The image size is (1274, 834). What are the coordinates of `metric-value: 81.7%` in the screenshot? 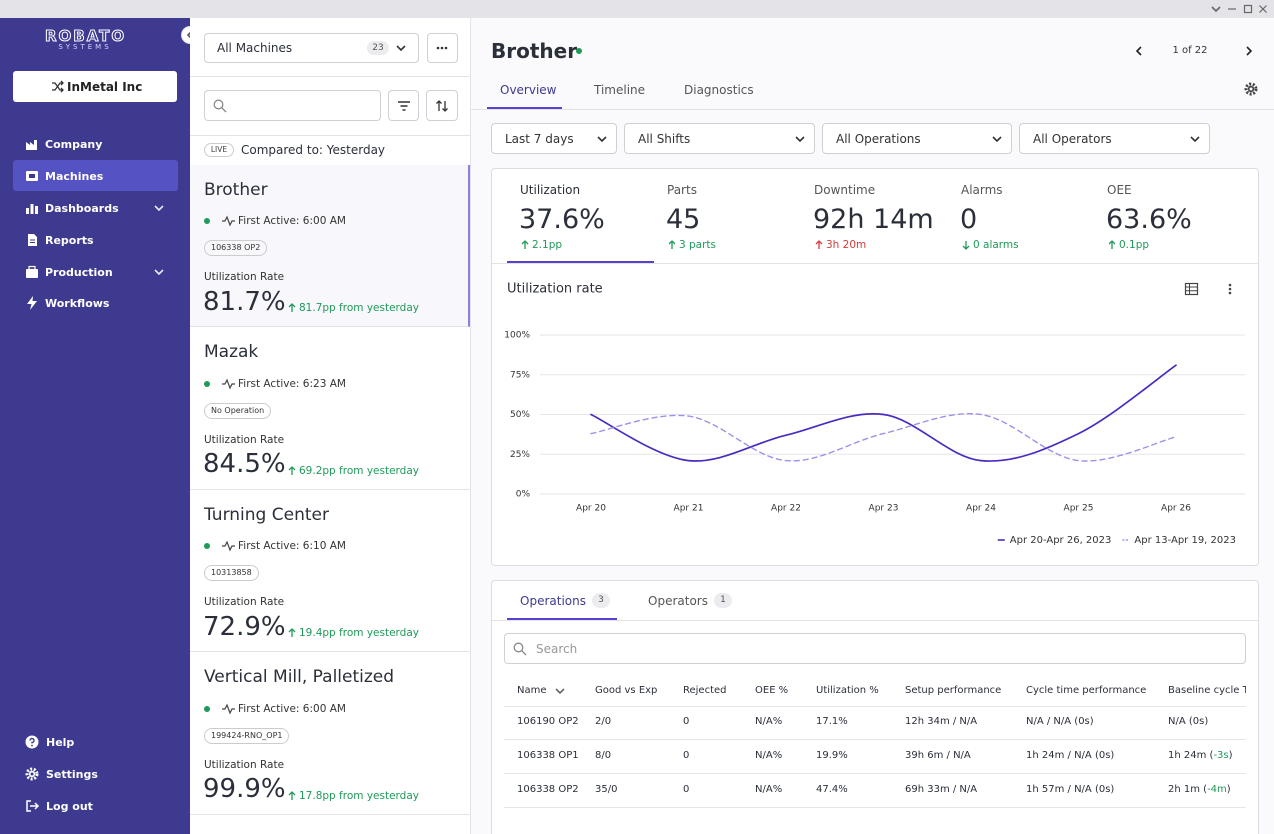 It's located at (244, 301).